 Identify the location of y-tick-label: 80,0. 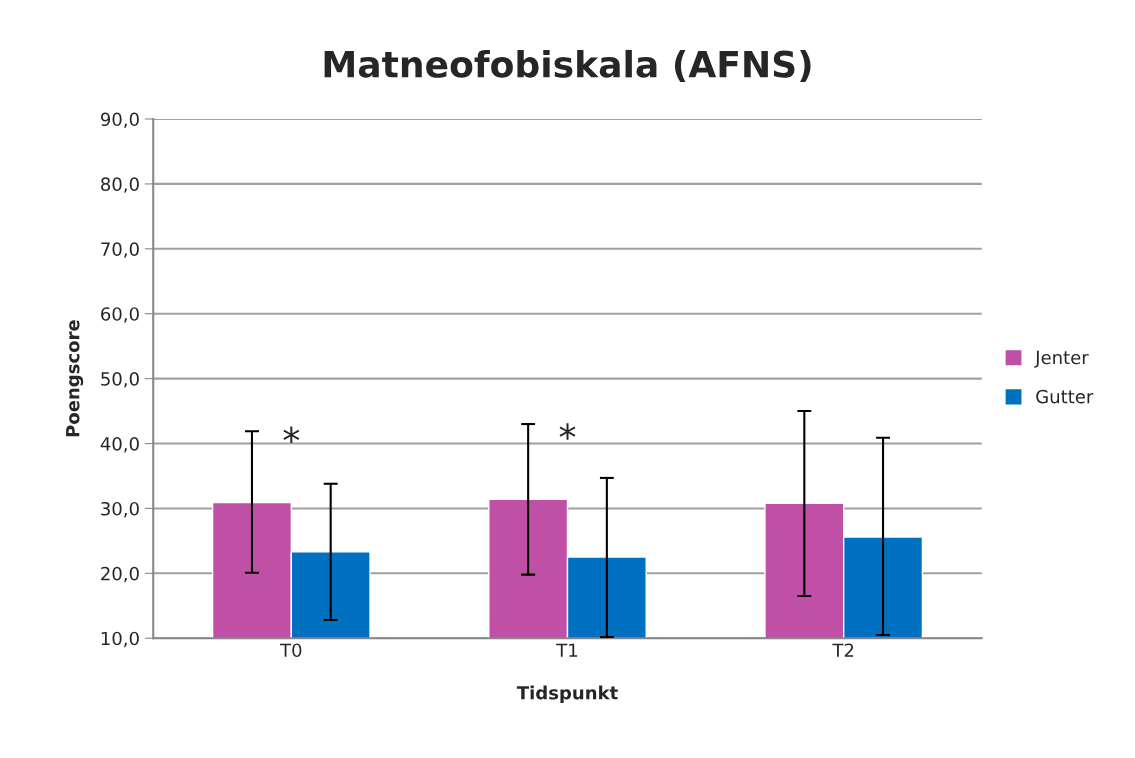
(120, 185).